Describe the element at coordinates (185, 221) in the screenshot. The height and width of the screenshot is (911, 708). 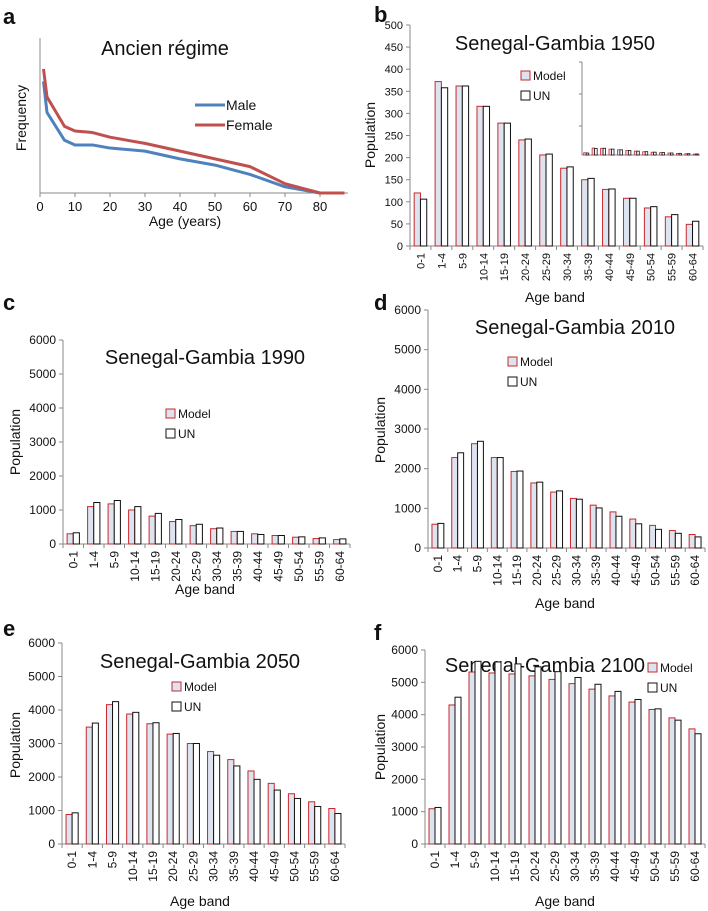
I see `x-axis-label: Age (years)` at that location.